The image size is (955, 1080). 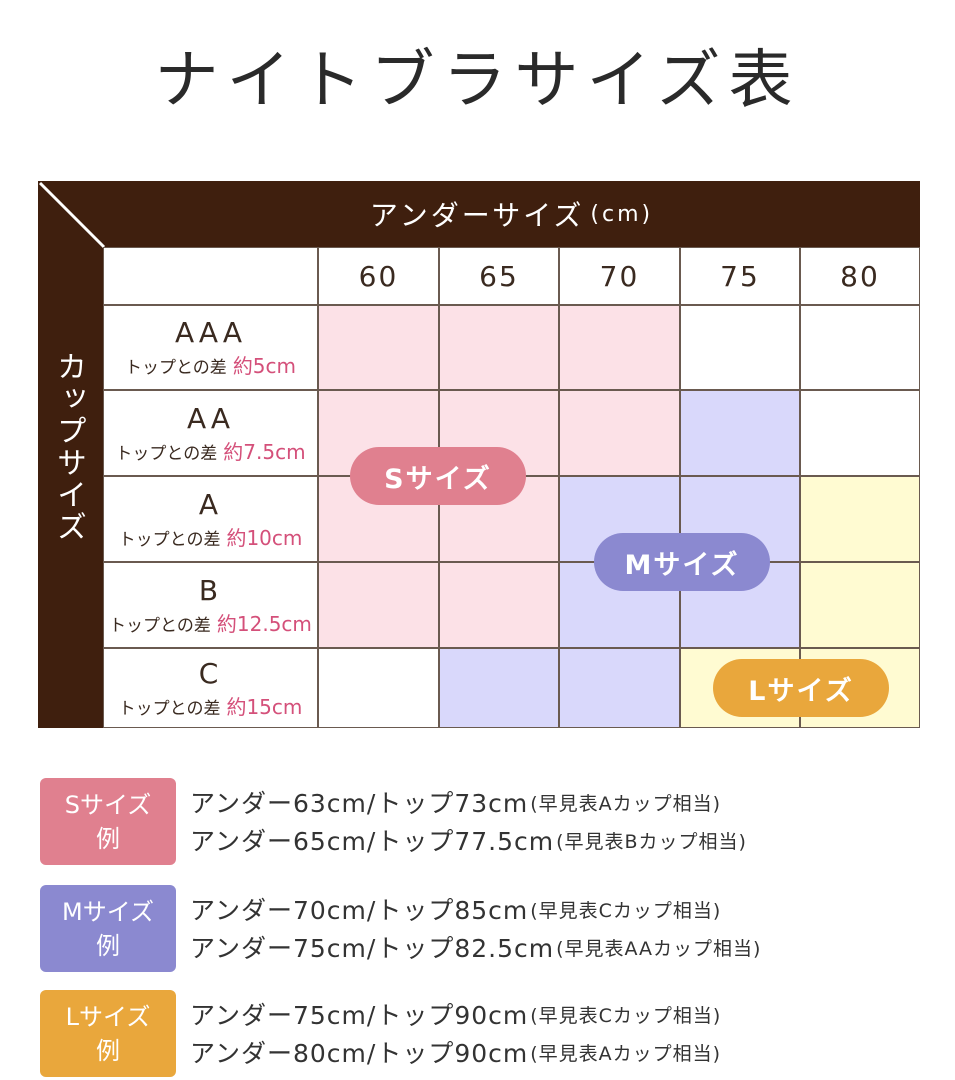 I want to click on header-unit: (cm), so click(x=622, y=214).